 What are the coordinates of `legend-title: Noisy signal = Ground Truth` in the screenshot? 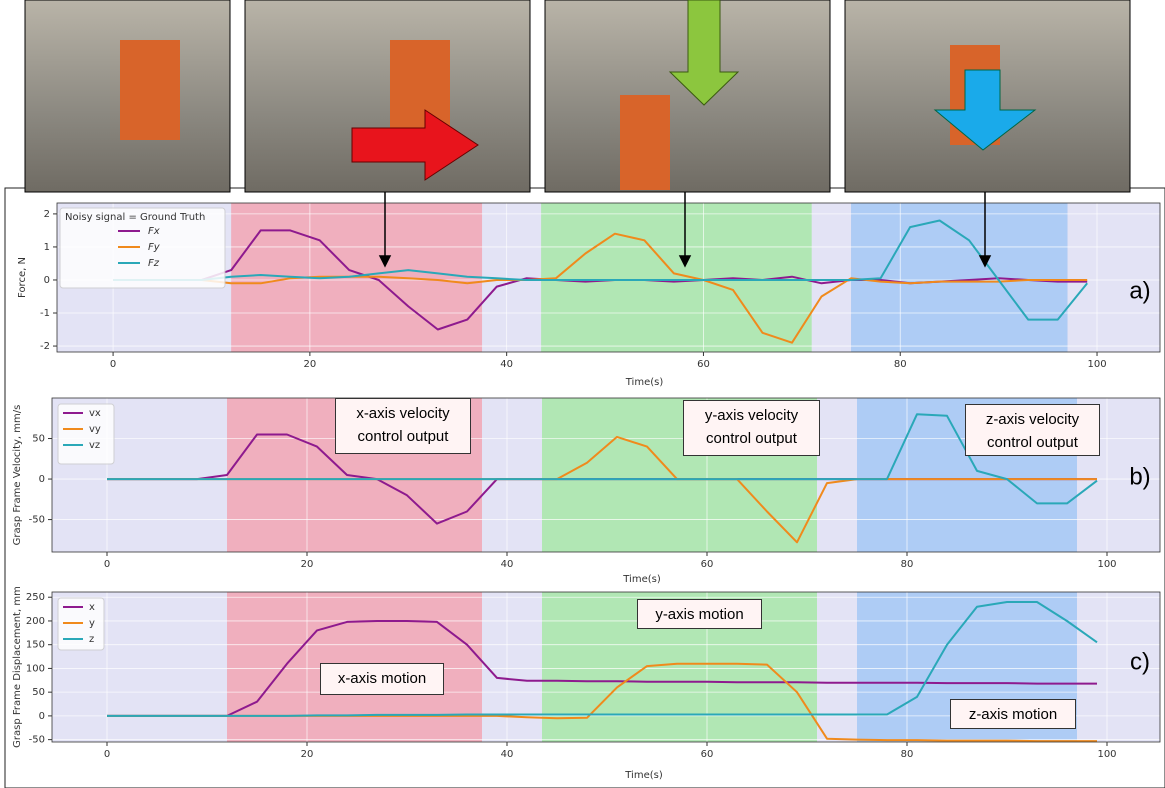 It's located at (135, 217).